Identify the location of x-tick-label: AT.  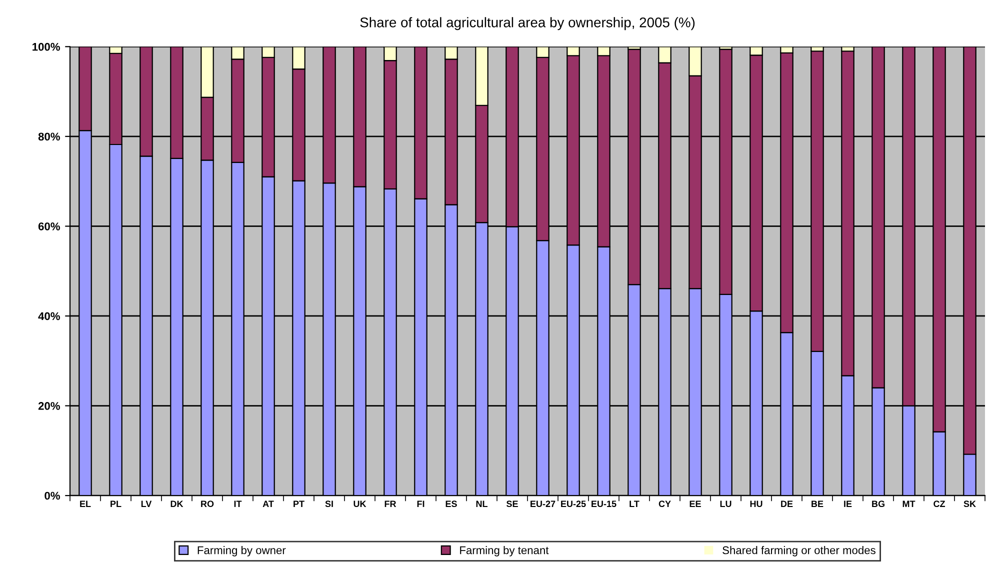
(268, 503).